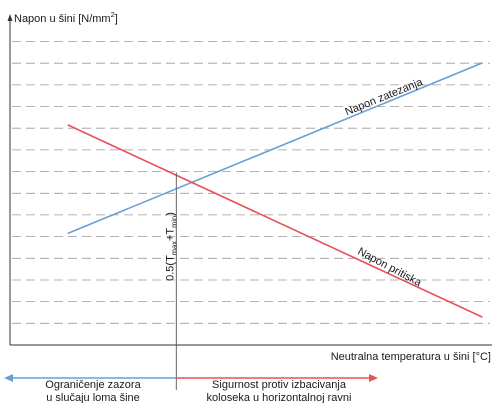 The height and width of the screenshot is (403, 493). I want to click on right-arrow-icon, so click(373, 378).